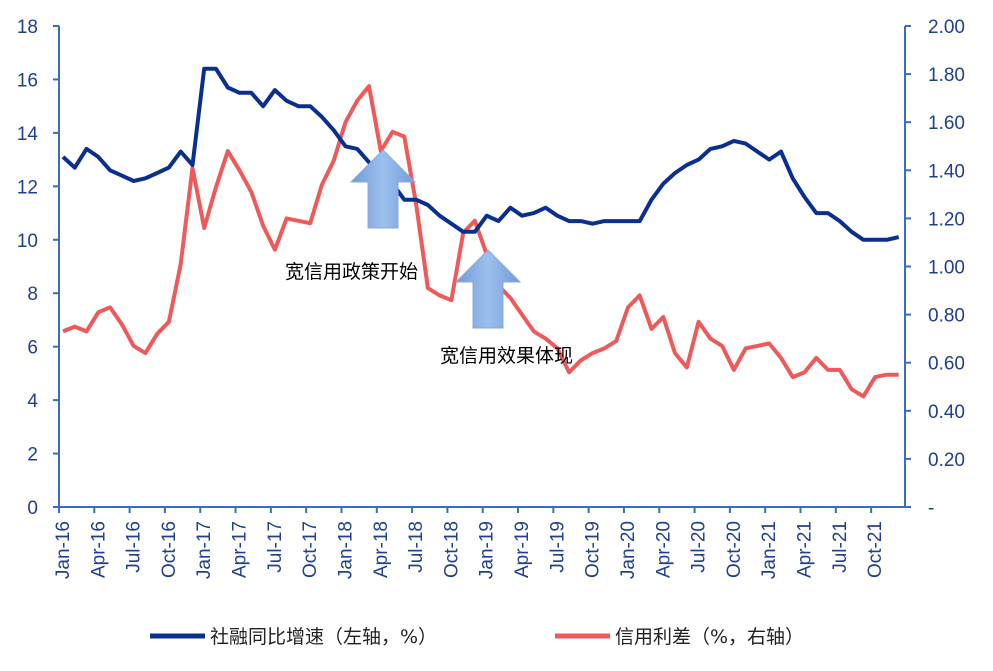 The width and height of the screenshot is (993, 671). Describe the element at coordinates (734, 549) in the screenshot. I see `x-tick-label: Oct-20` at that location.